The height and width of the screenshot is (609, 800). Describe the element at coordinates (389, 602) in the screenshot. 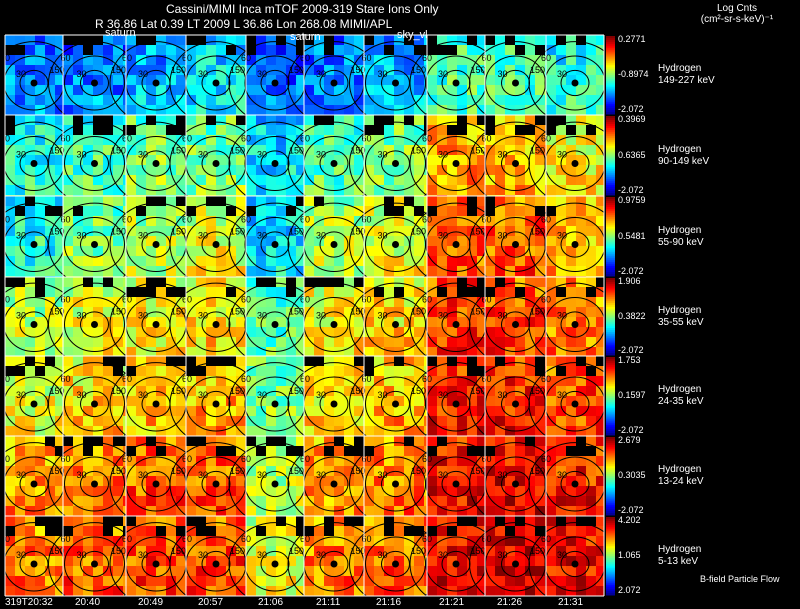

I see `time-label: 21:16` at that location.